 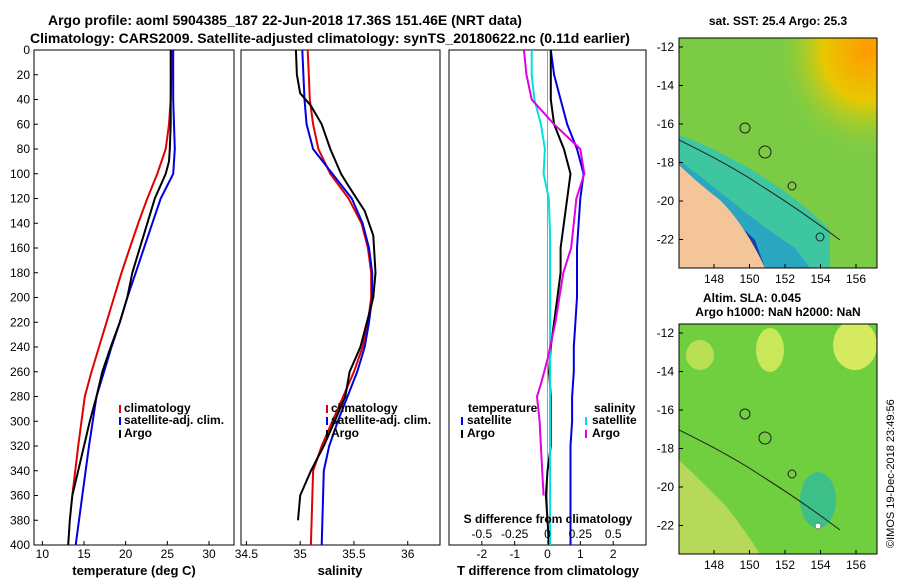 I want to click on sst-map-shelf-contour, so click(x=760, y=190).